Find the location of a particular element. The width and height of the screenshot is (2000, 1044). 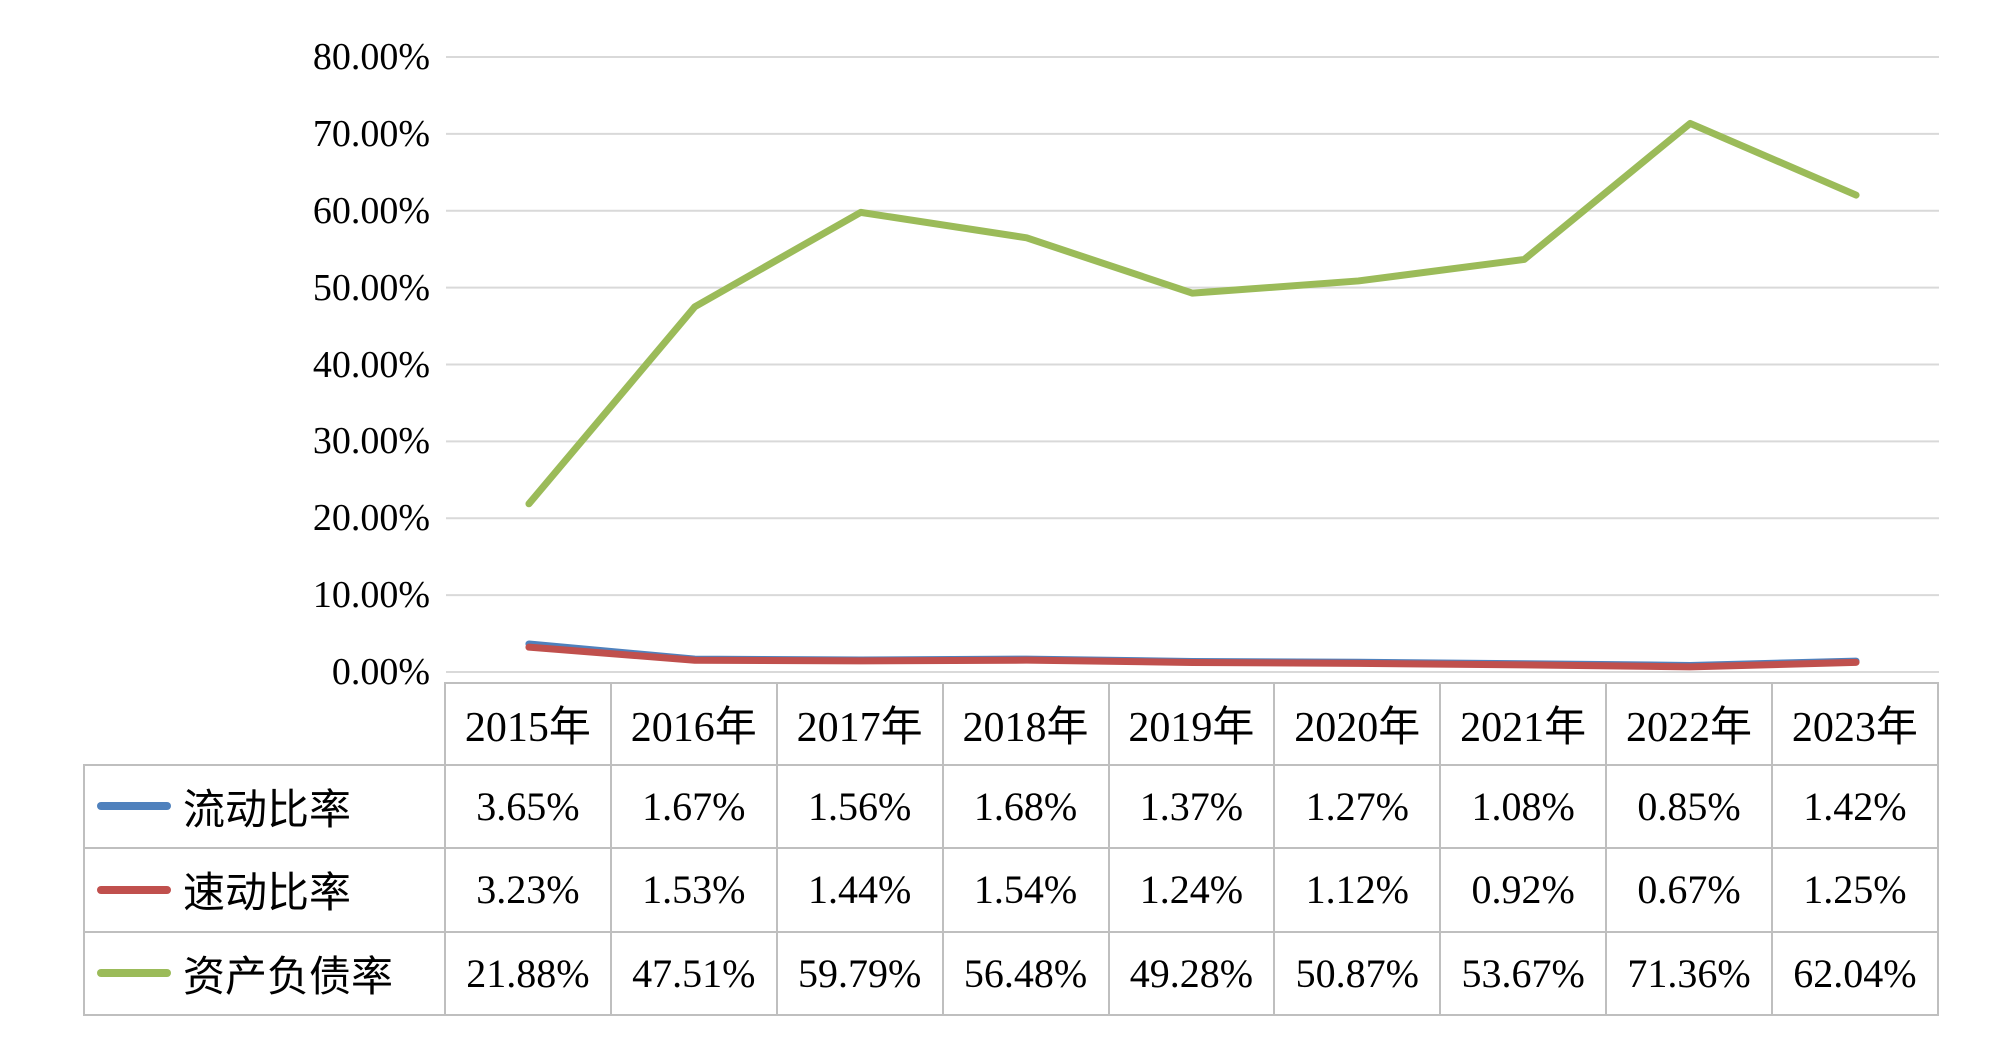

y-axis-tick-label: 70.00% is located at coordinates (371, 133).